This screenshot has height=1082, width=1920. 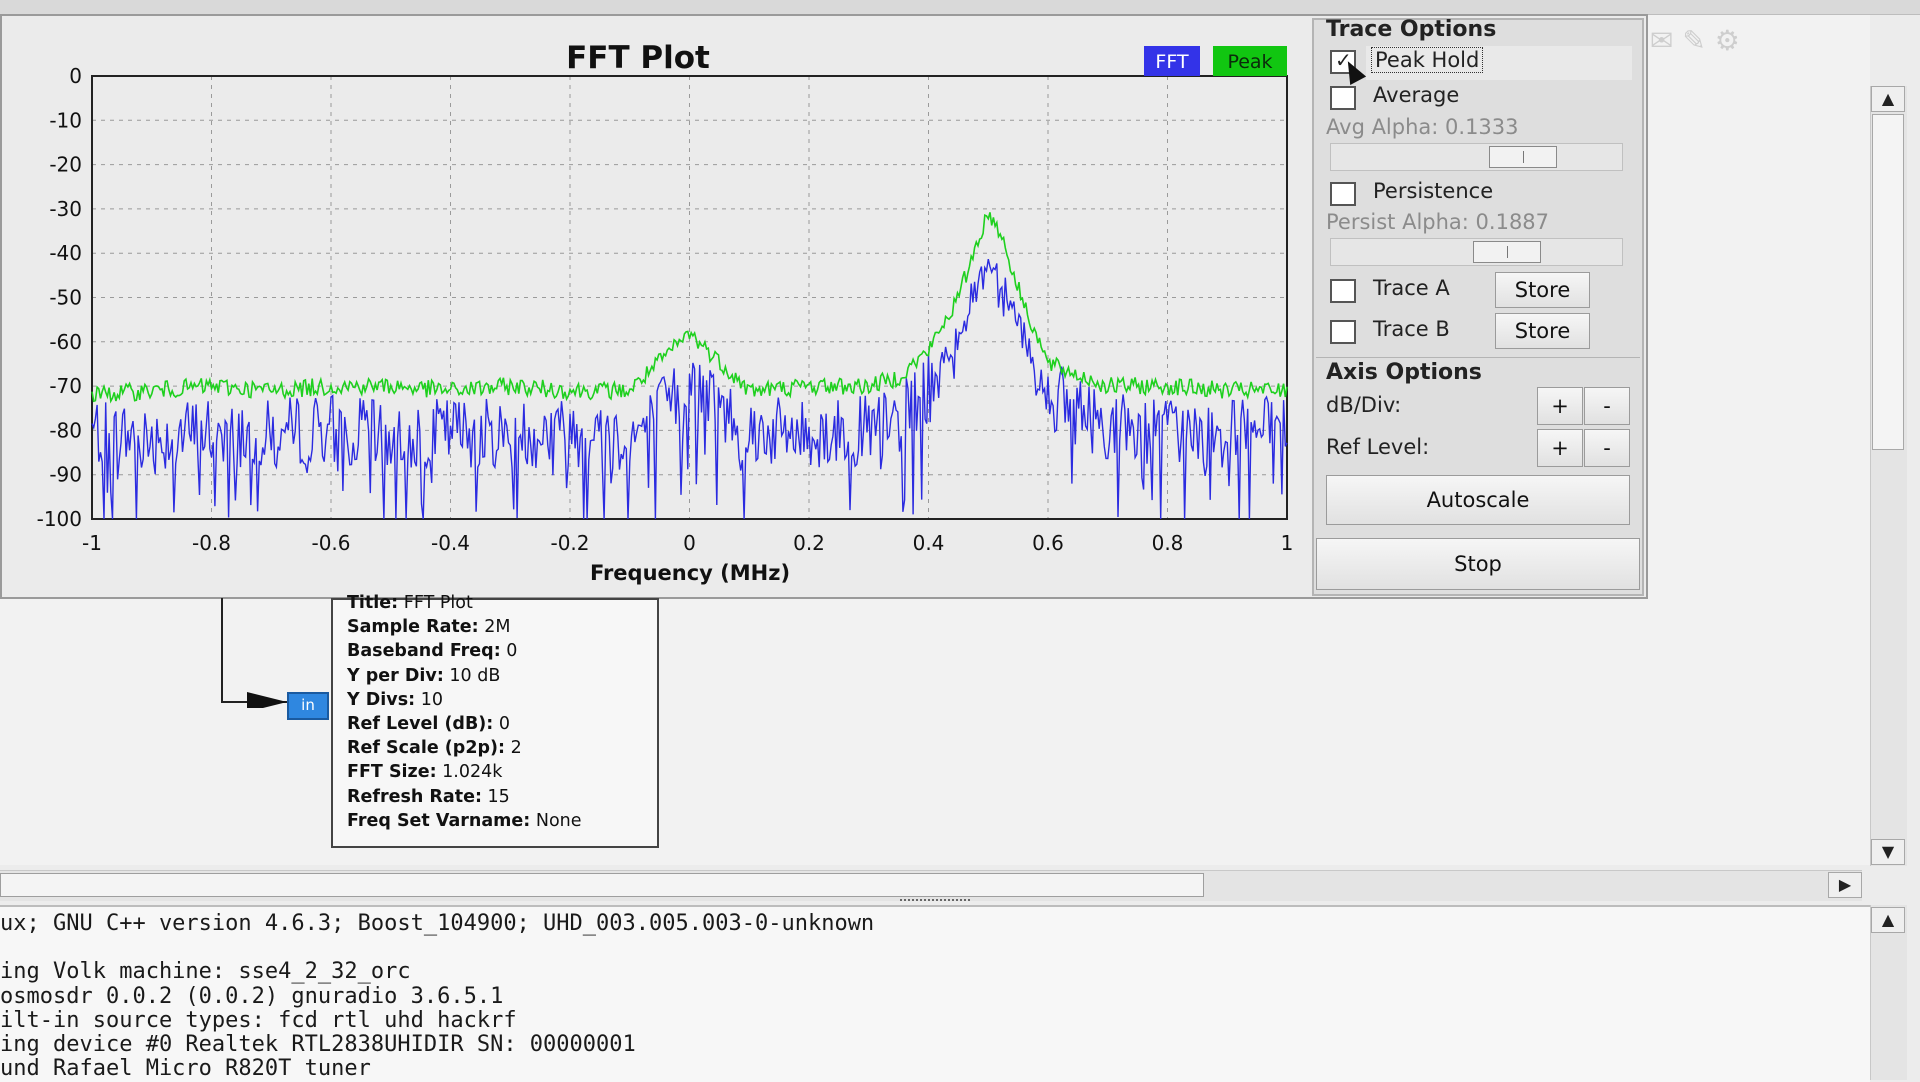 I want to click on block-property-row: Ref Scale (p2p): 2, so click(x=434, y=748).